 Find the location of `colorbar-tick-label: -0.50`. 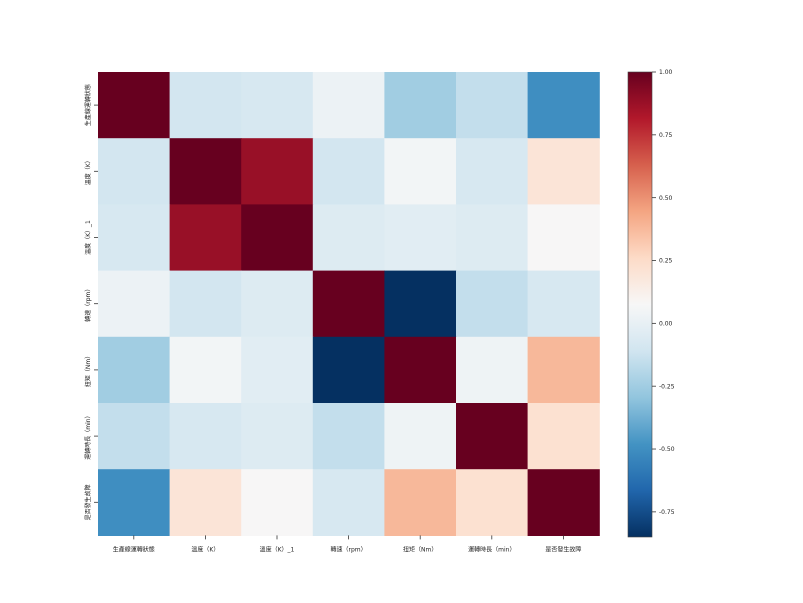

colorbar-tick-label: -0.50 is located at coordinates (667, 449).